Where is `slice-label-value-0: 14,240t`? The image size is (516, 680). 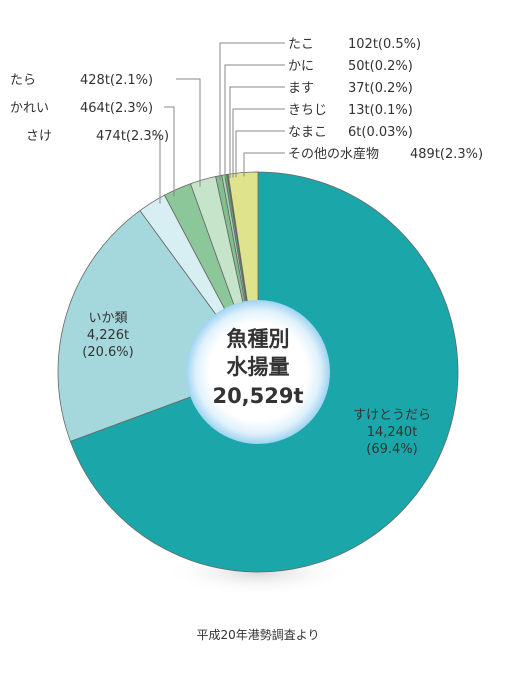 slice-label-value-0: 14,240t is located at coordinates (392, 432).